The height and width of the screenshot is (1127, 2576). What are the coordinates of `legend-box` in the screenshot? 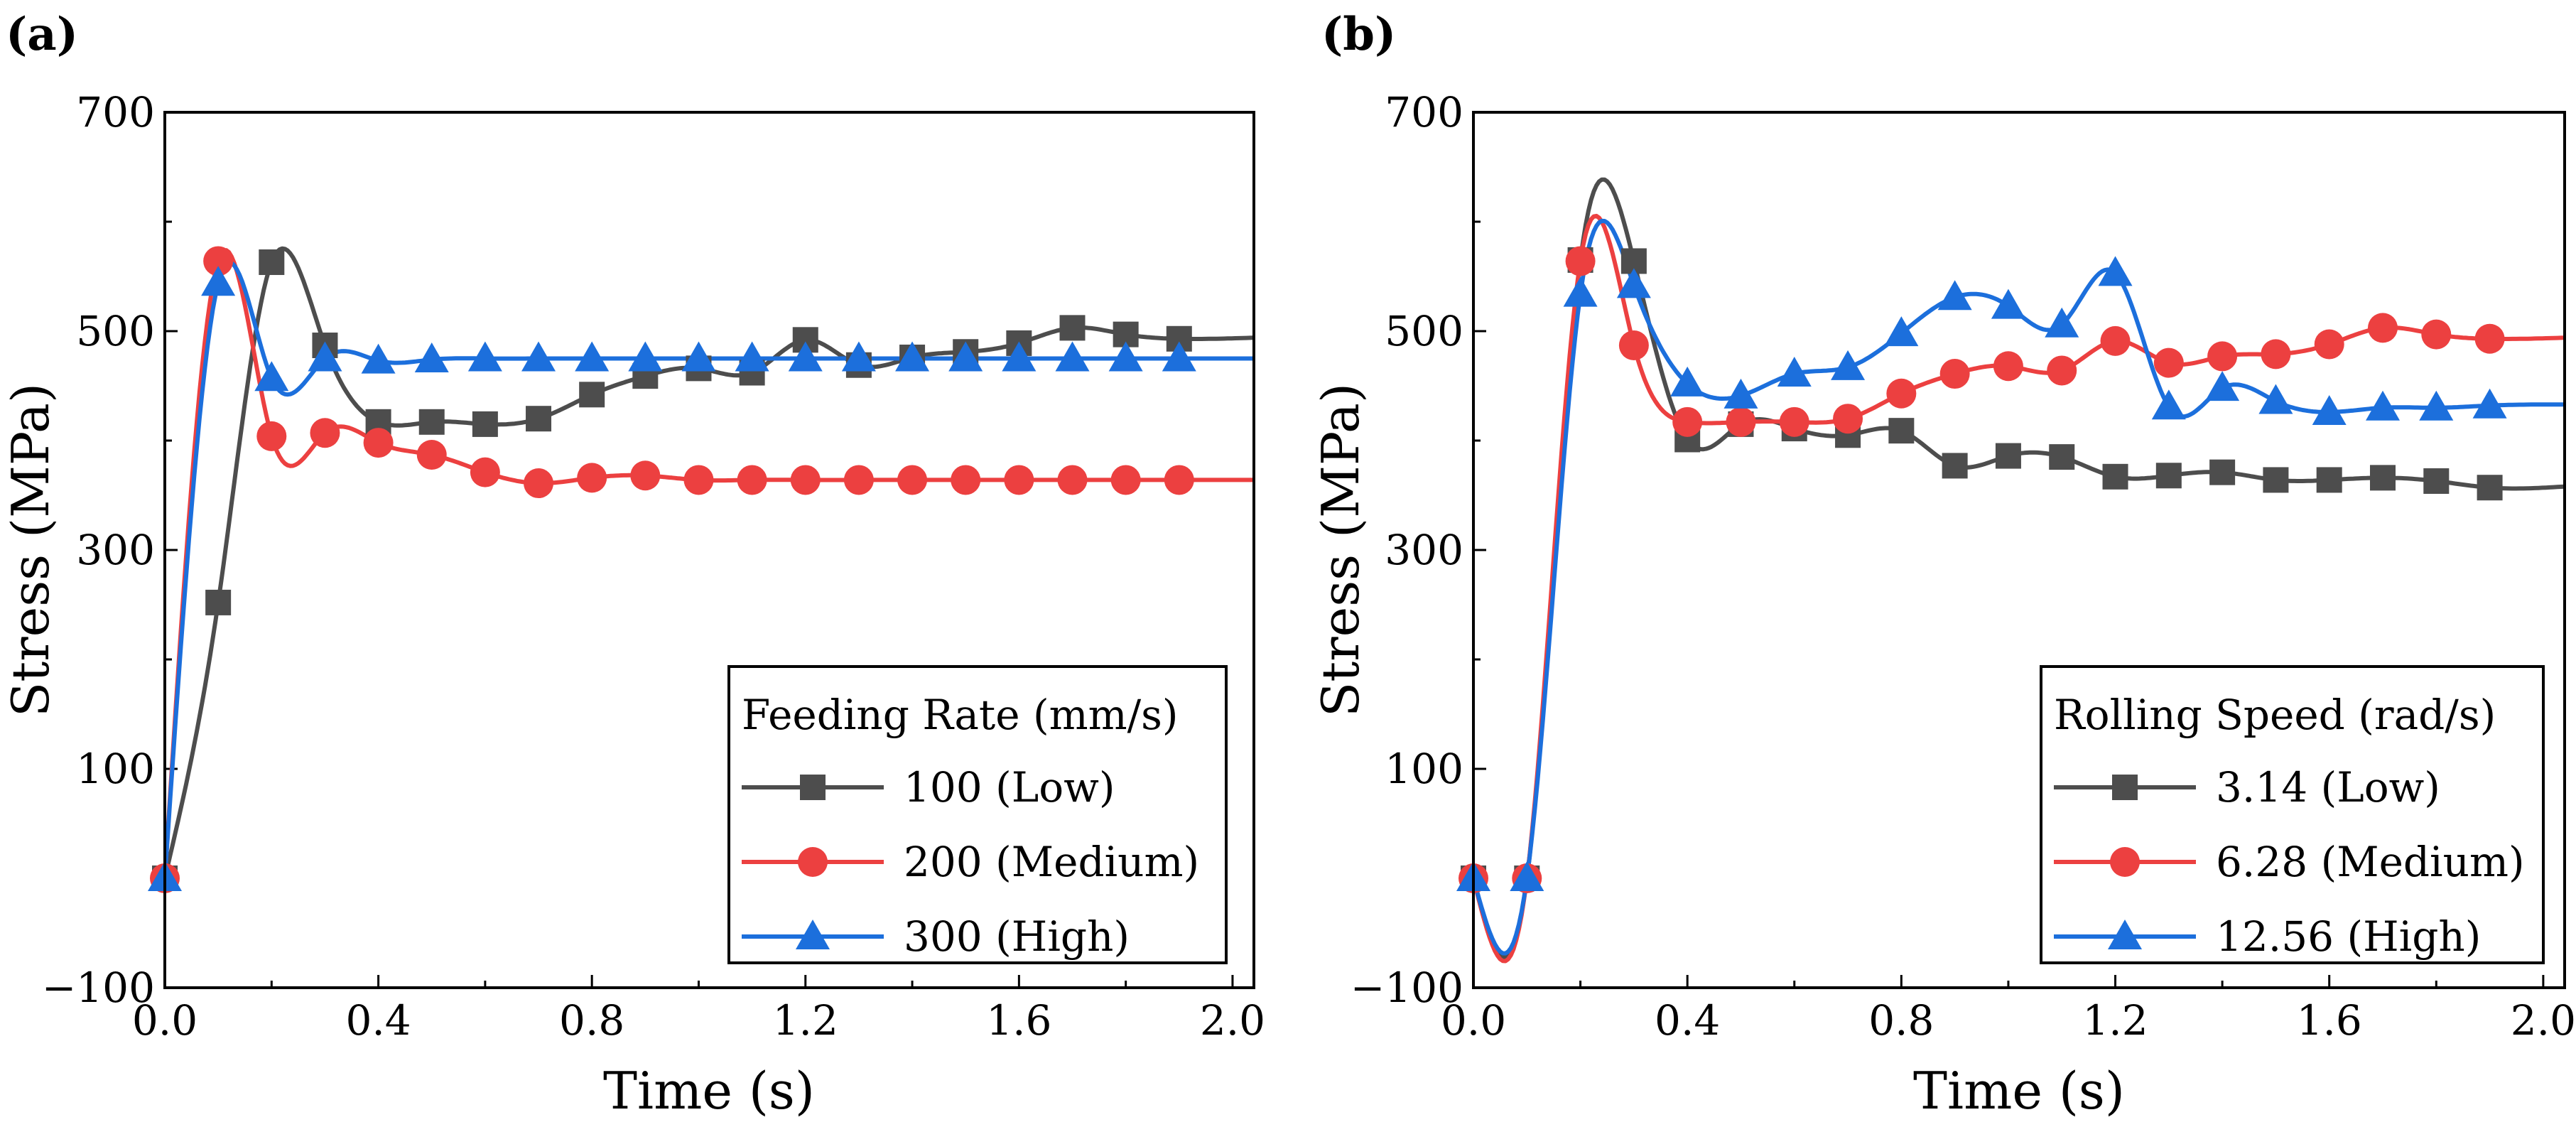 It's located at (2292, 815).